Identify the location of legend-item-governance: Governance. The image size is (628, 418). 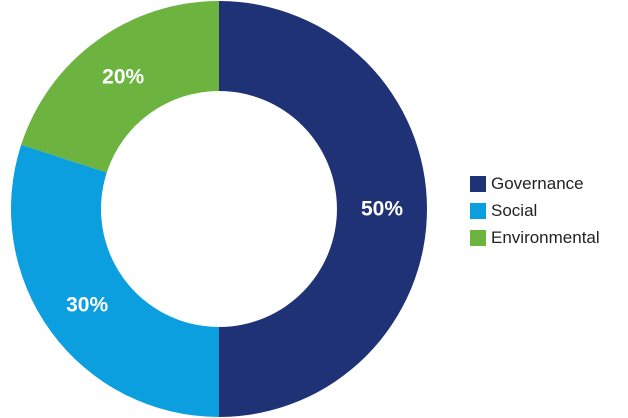
(535, 183).